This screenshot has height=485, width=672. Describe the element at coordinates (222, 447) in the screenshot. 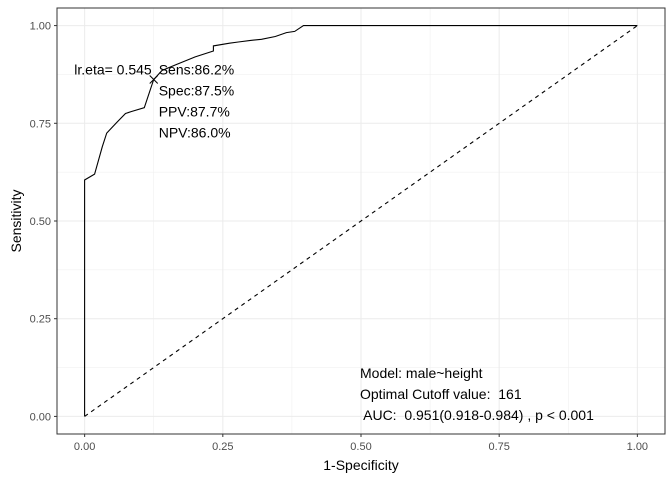

I see `x-tick-label: 0.25` at that location.